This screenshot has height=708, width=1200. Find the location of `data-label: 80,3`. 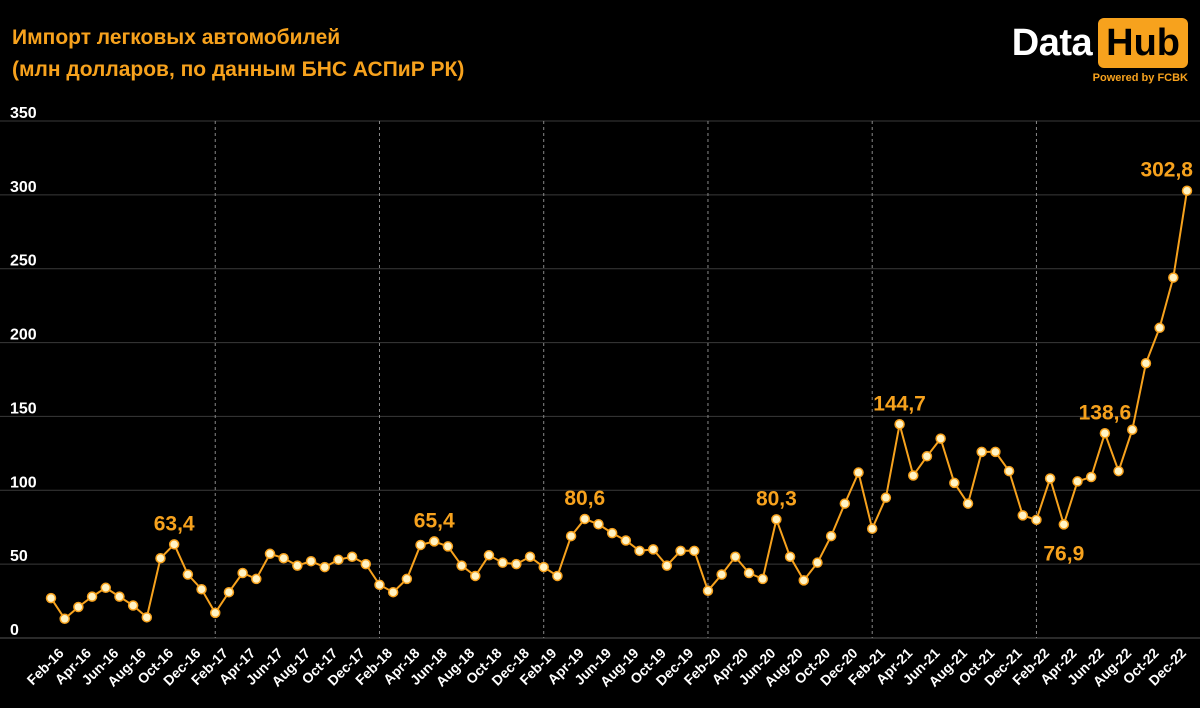

data-label: 80,3 is located at coordinates (776, 498).